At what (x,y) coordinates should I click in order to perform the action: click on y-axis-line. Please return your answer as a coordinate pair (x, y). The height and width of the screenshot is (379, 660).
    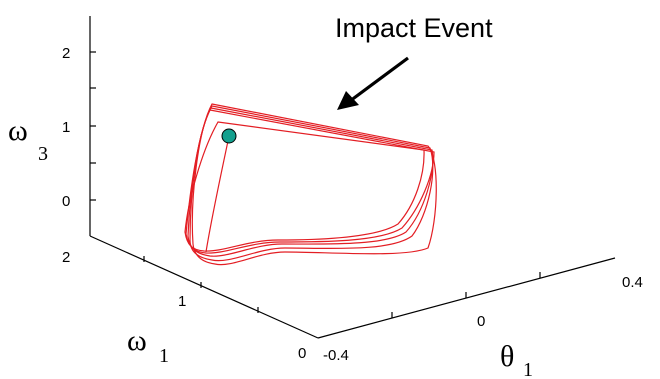
    Looking at the image, I should click on (204, 287).